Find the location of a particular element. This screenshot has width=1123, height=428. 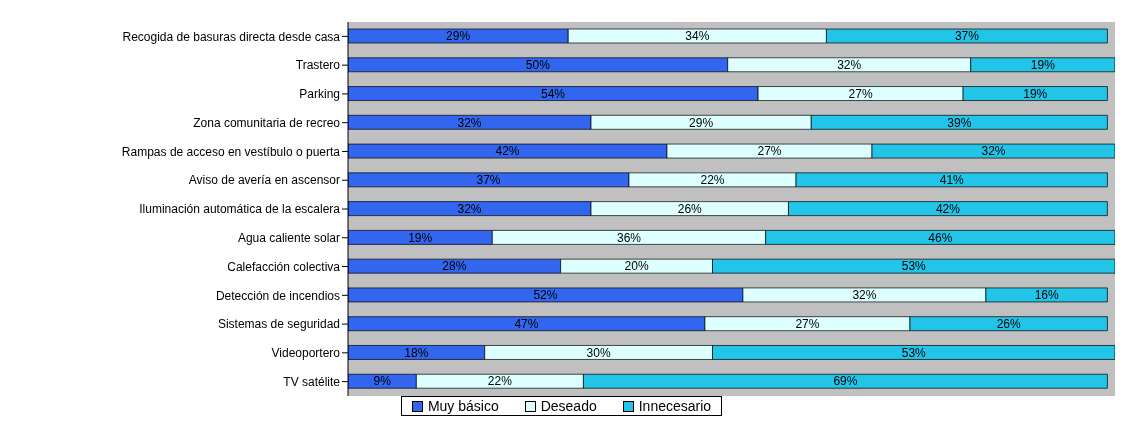

data-label: 52% is located at coordinates (545, 295).